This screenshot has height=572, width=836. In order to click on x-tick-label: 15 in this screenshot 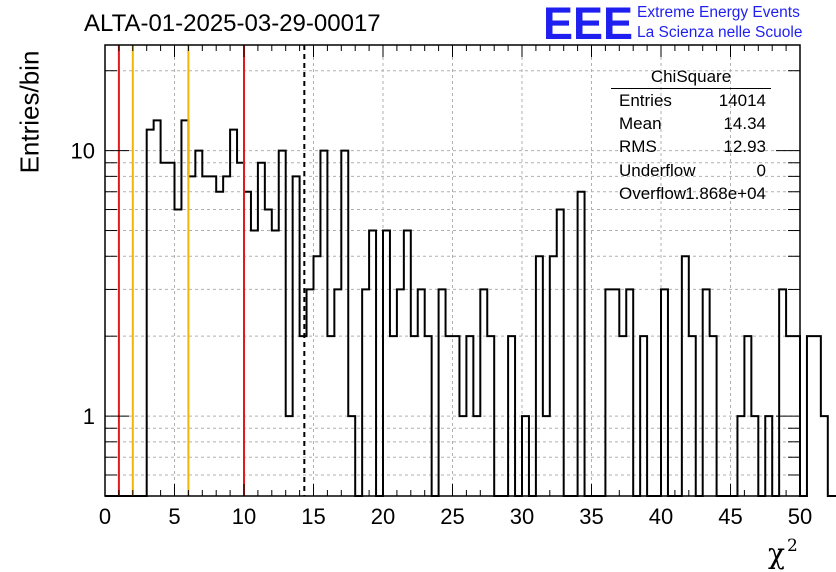, I will do `click(313, 516)`.